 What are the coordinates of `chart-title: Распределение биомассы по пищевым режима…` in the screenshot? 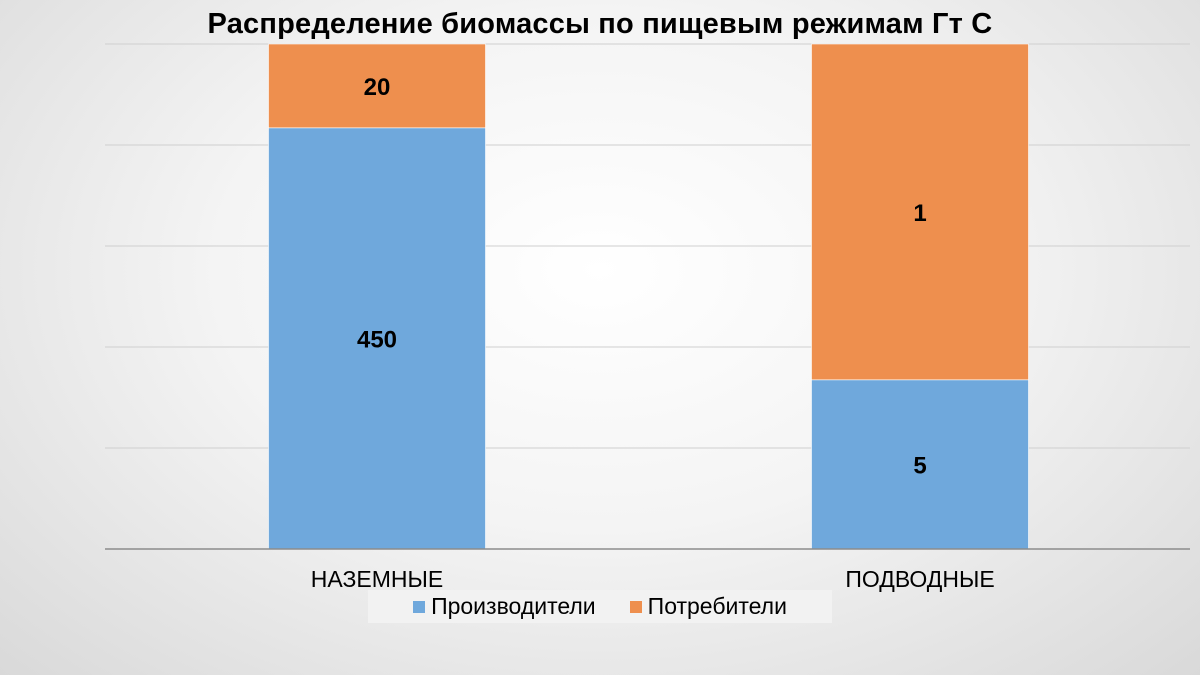 It's located at (600, 24).